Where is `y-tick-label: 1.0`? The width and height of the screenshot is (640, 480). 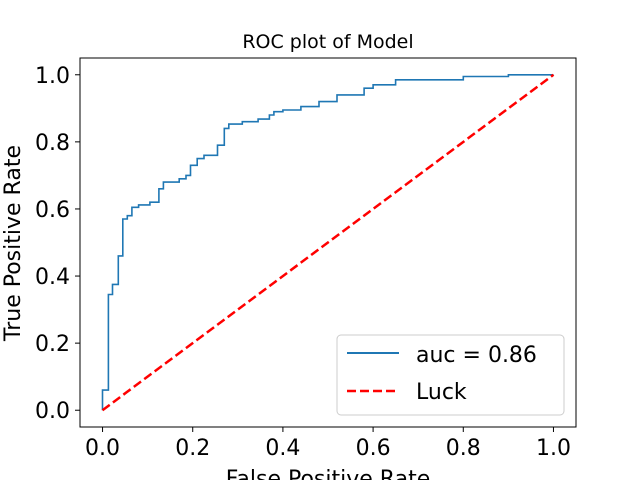 y-tick-label: 1.0 is located at coordinates (52, 76).